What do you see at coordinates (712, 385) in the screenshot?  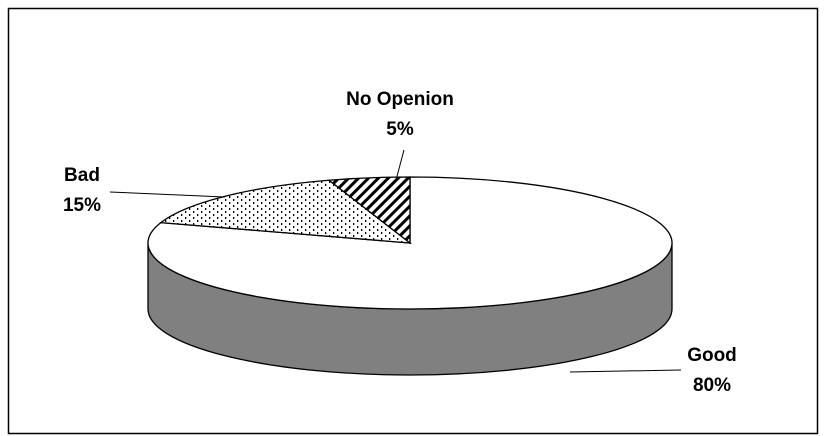 I see `data-label-value: 80%` at bounding box center [712, 385].